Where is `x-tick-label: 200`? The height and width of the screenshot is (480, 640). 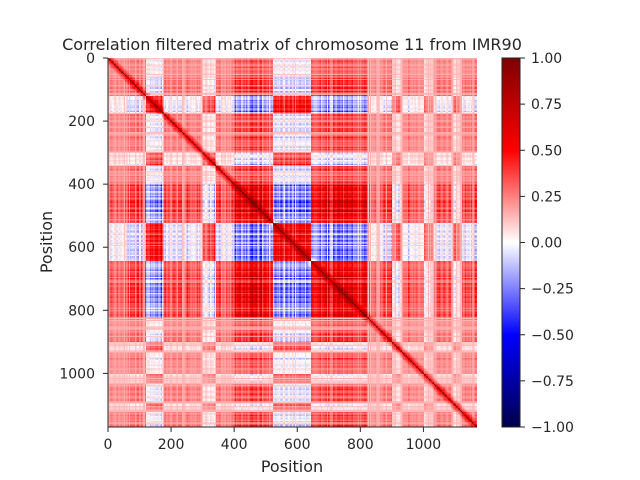
x-tick-label: 200 is located at coordinates (171, 445).